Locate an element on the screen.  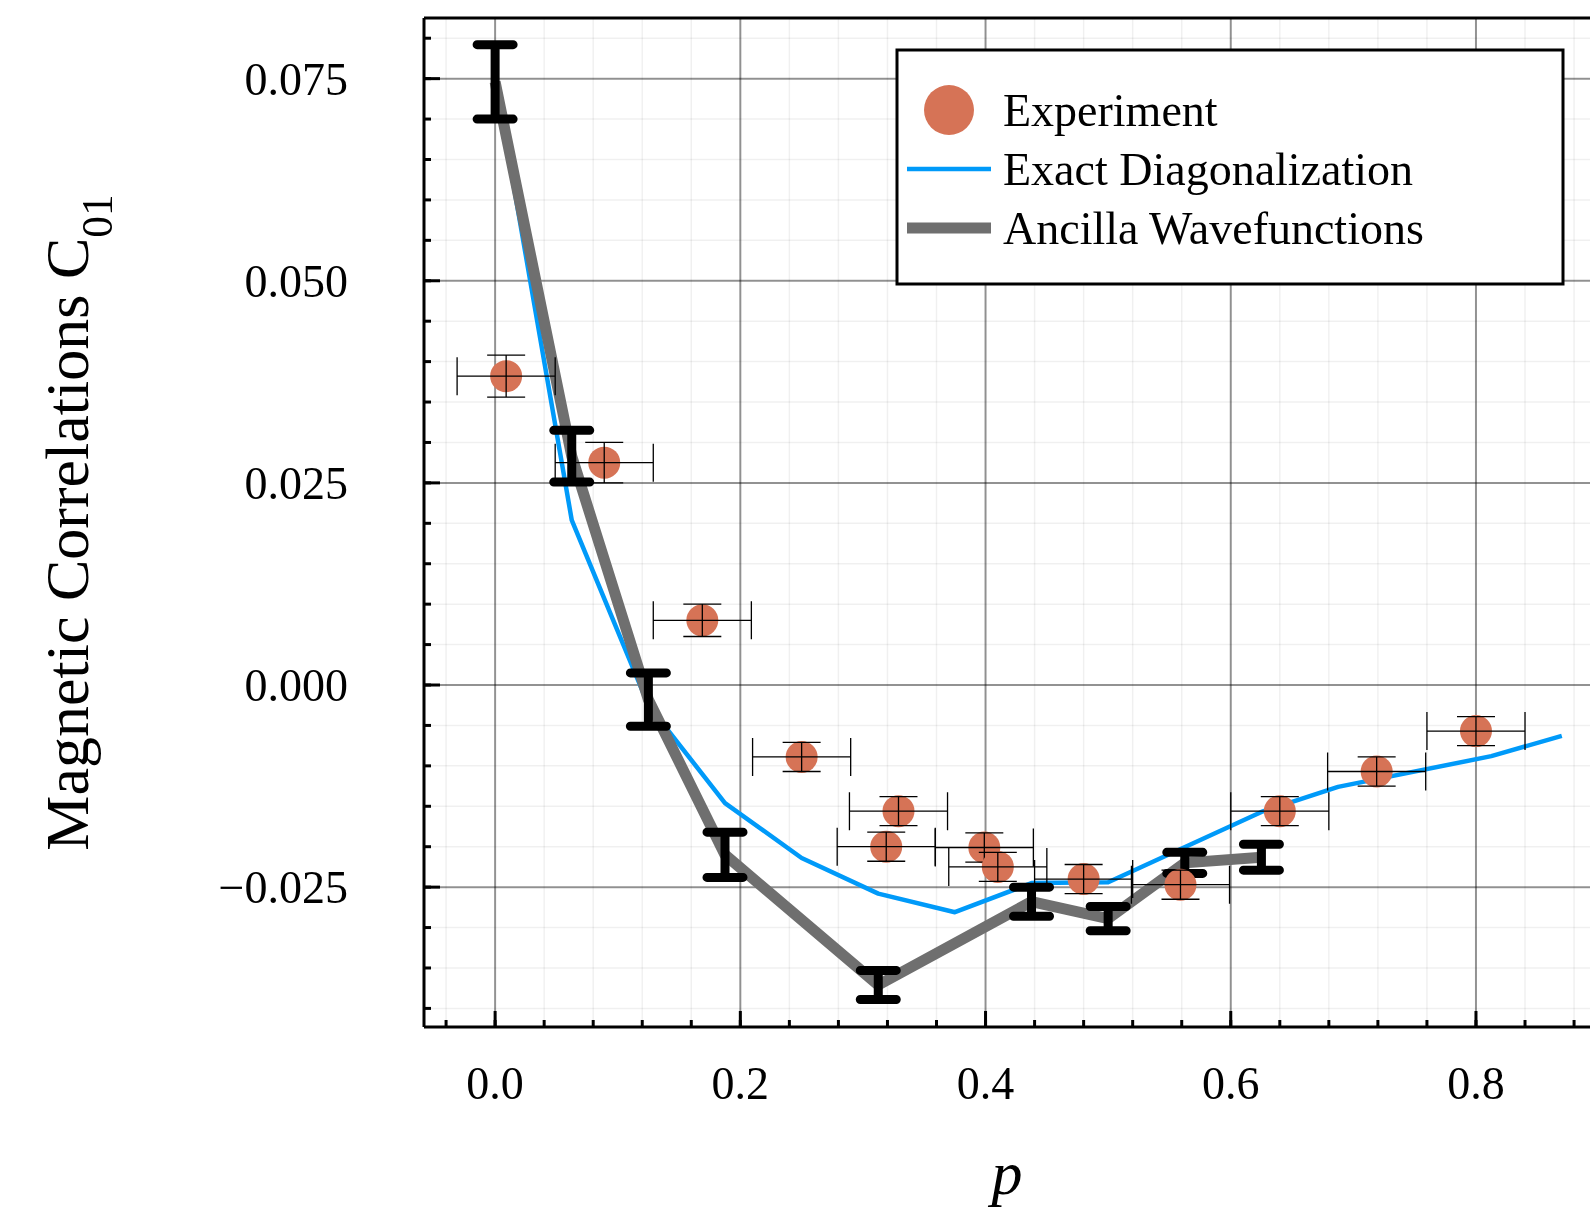
legend-label: Exact Diagonalization is located at coordinates (1208, 170).